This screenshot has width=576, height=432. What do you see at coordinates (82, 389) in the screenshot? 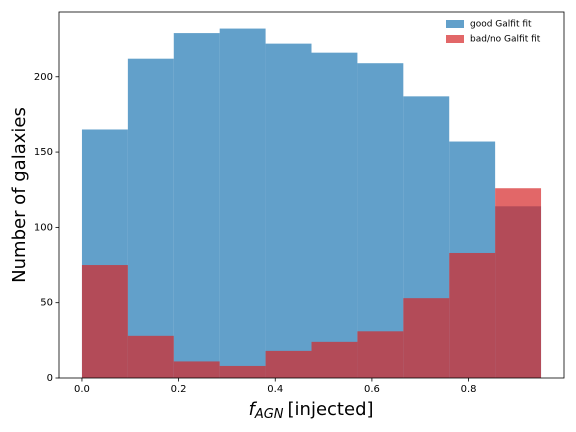
I see `x-tick-label: 0.0` at bounding box center [82, 389].